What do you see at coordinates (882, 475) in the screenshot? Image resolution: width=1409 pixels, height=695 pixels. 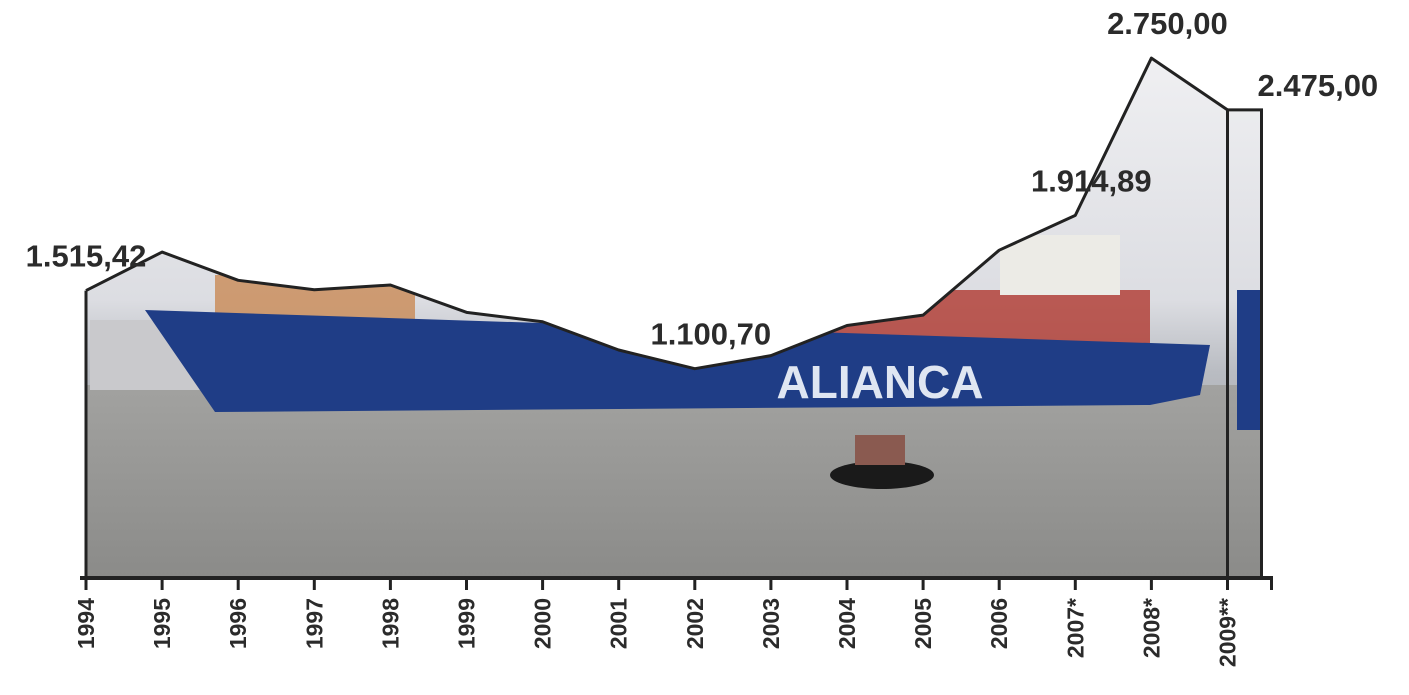 I see `boat` at bounding box center [882, 475].